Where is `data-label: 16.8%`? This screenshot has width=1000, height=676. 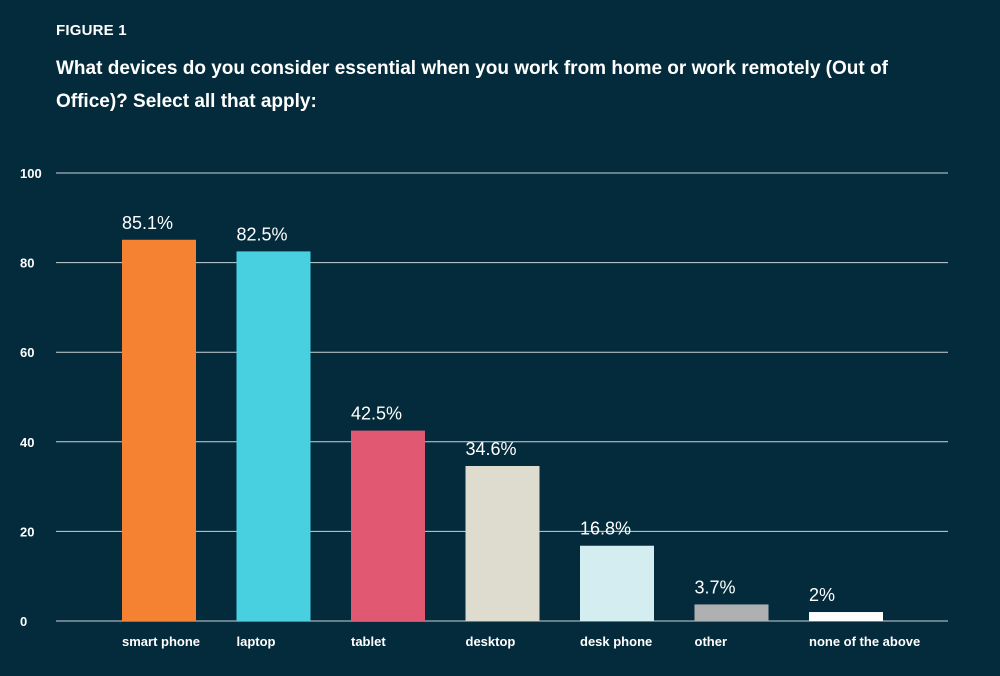
data-label: 16.8% is located at coordinates (605, 529).